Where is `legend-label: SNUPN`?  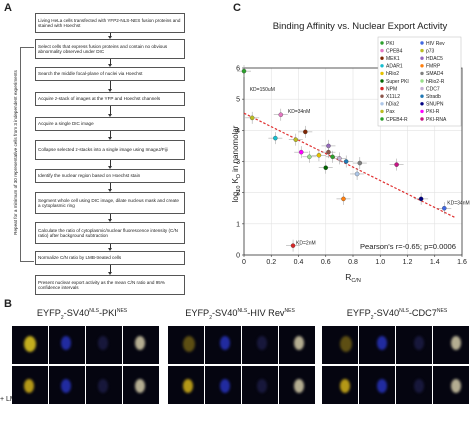
legend-label: SNUPN is located at coordinates (435, 105).